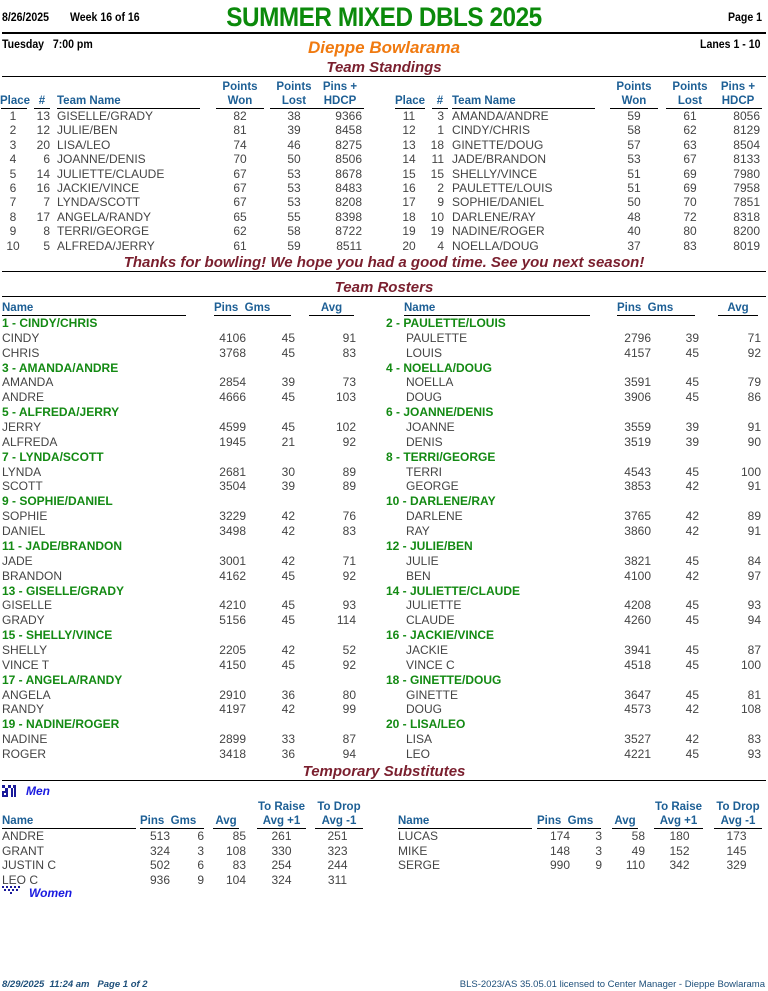  I want to click on sub-name: GRANT, so click(23, 850).